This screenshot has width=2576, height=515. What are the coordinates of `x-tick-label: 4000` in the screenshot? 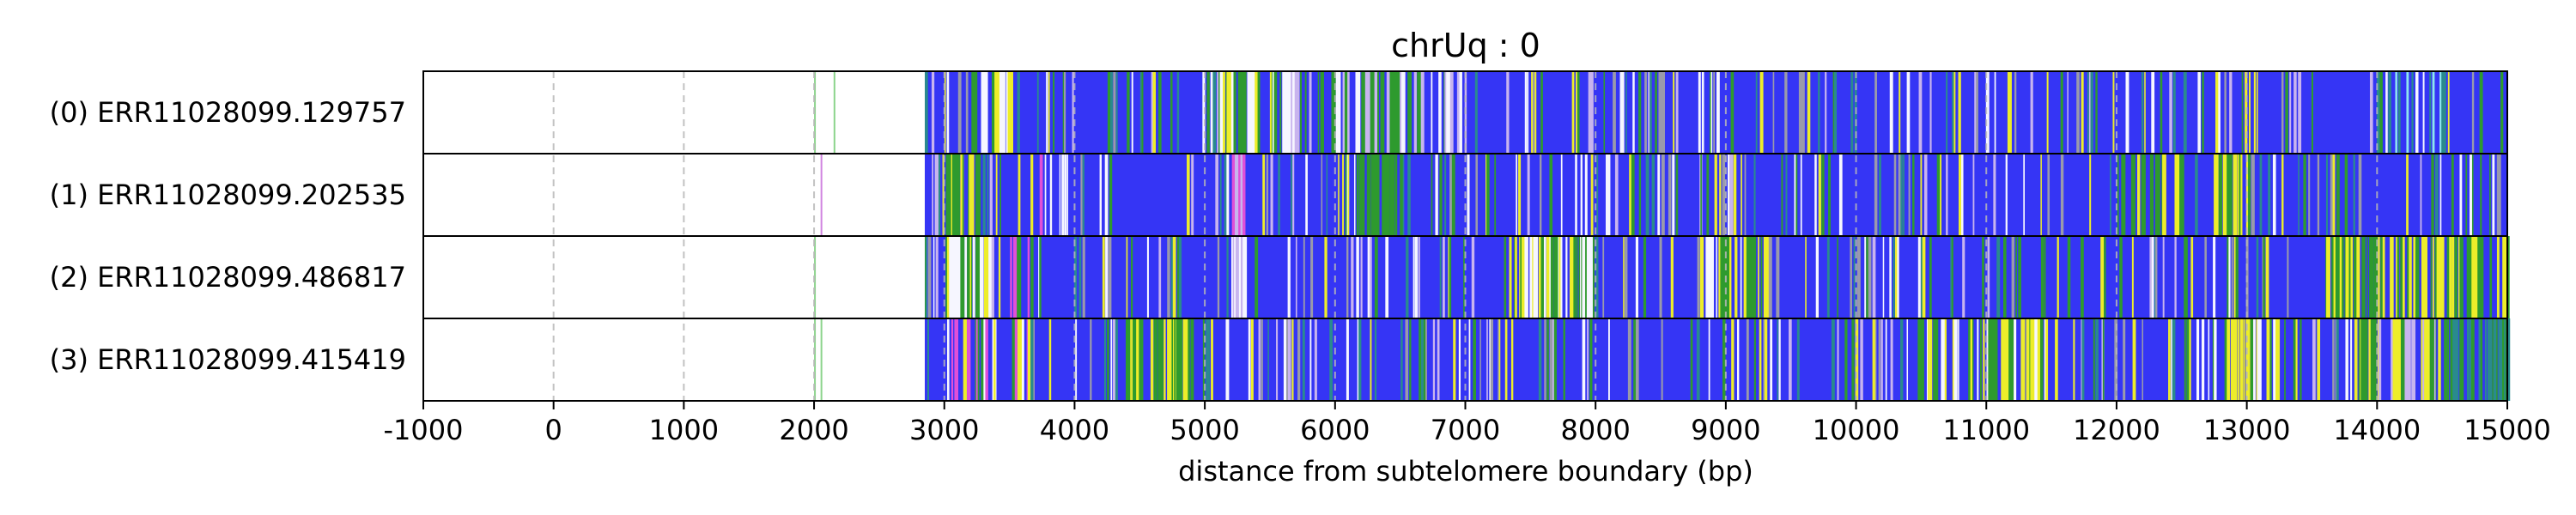 It's located at (1074, 430).